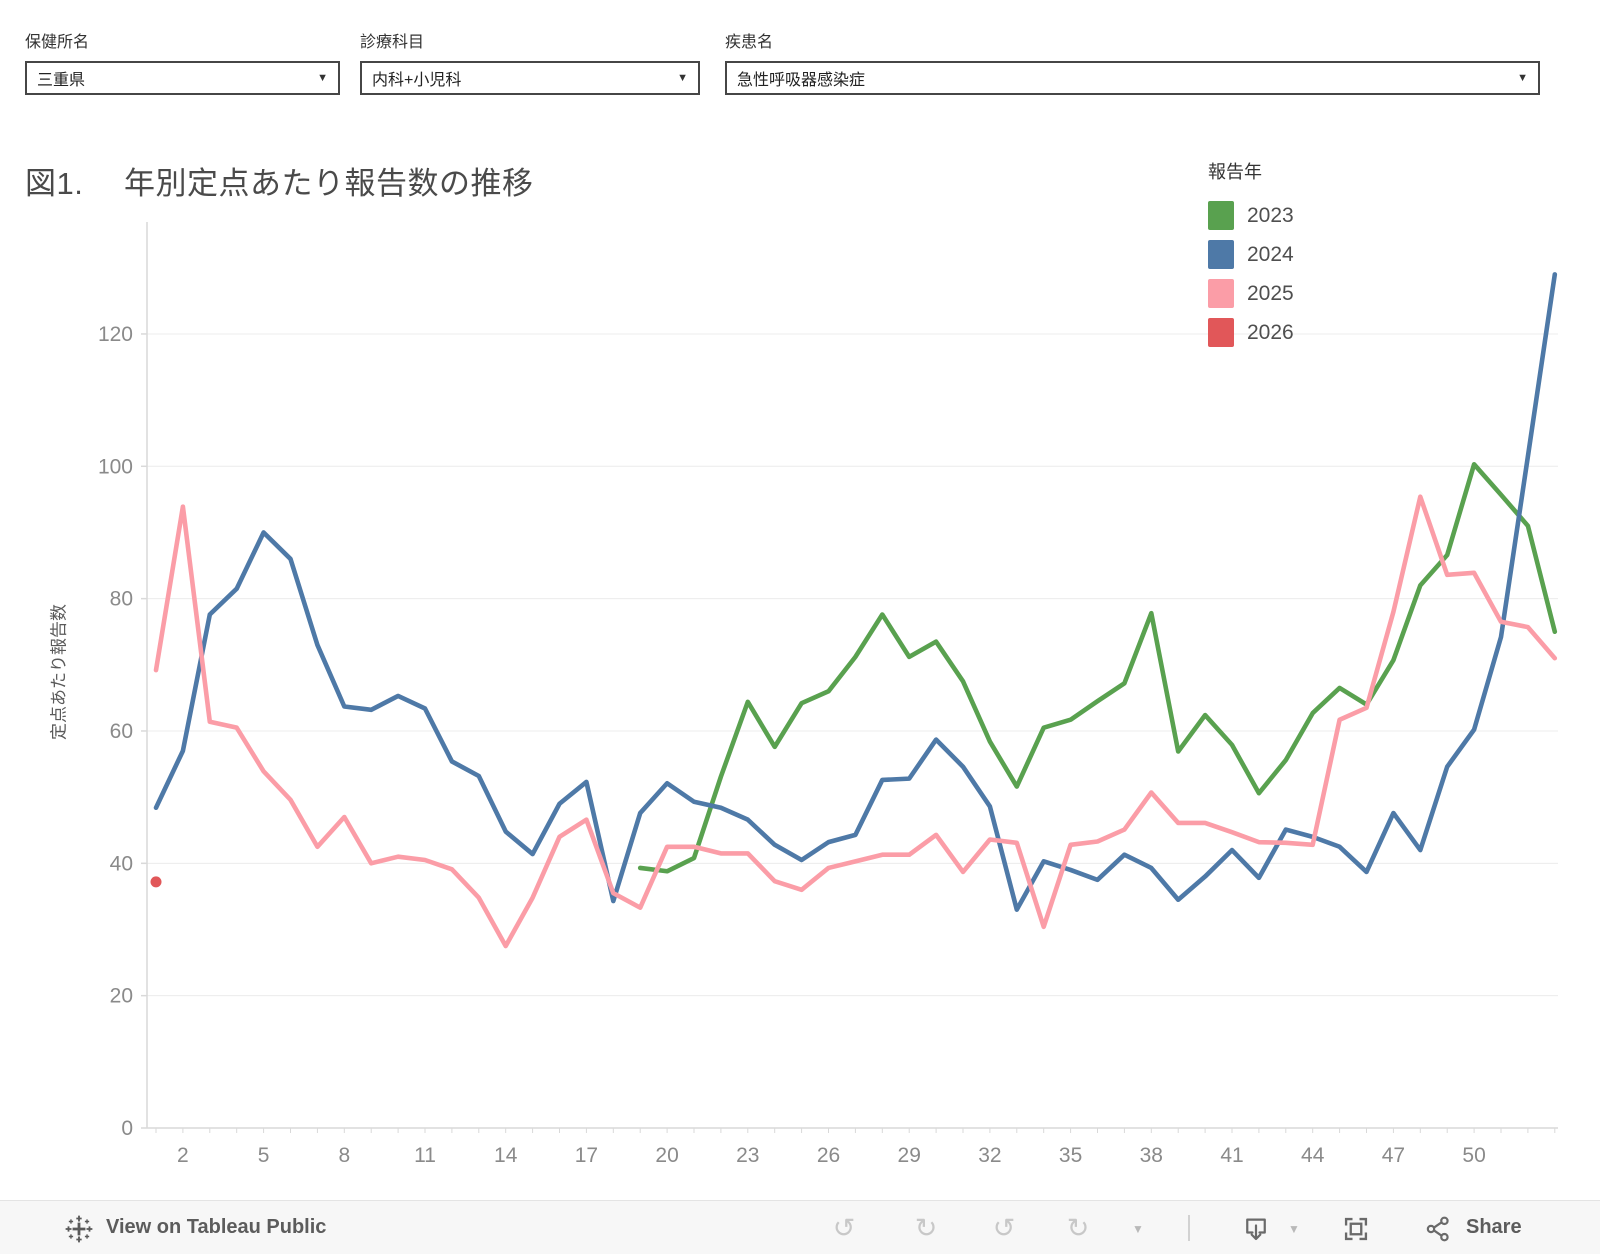  What do you see at coordinates (127, 1128) in the screenshot?
I see `y-tick-label: 0` at bounding box center [127, 1128].